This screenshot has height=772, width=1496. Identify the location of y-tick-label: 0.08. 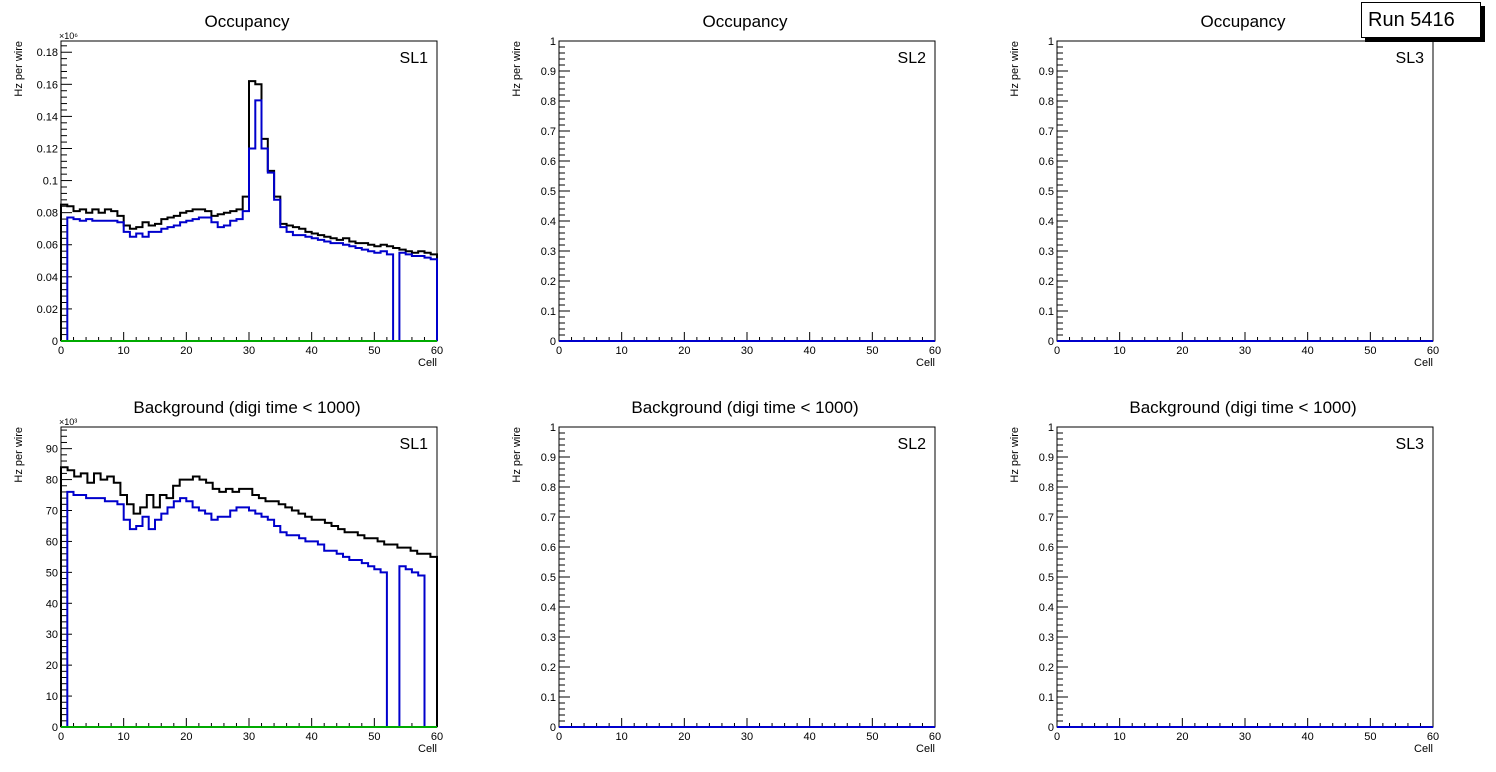
(47, 214).